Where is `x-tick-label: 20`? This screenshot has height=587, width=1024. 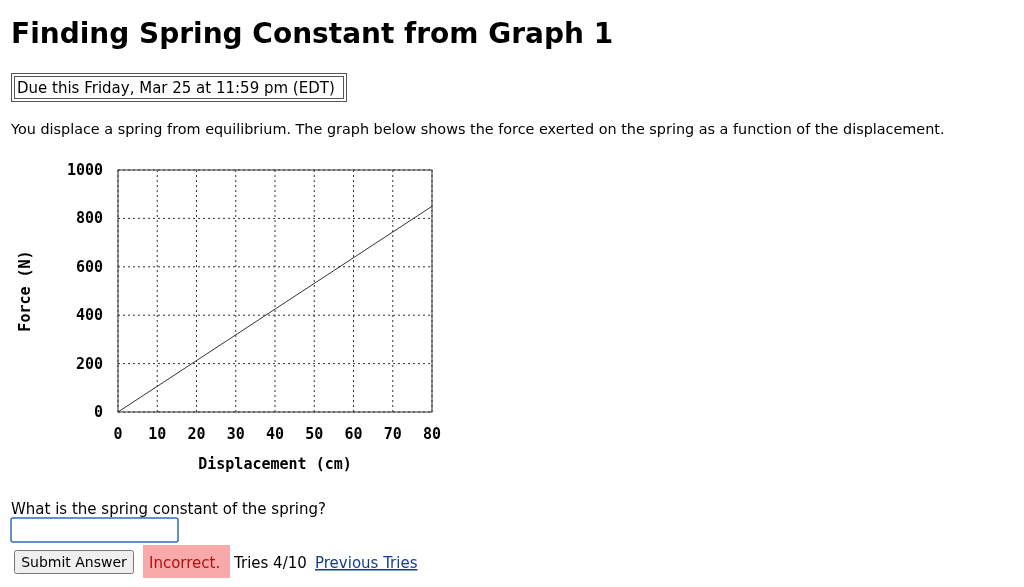
x-tick-label: 20 is located at coordinates (196, 434).